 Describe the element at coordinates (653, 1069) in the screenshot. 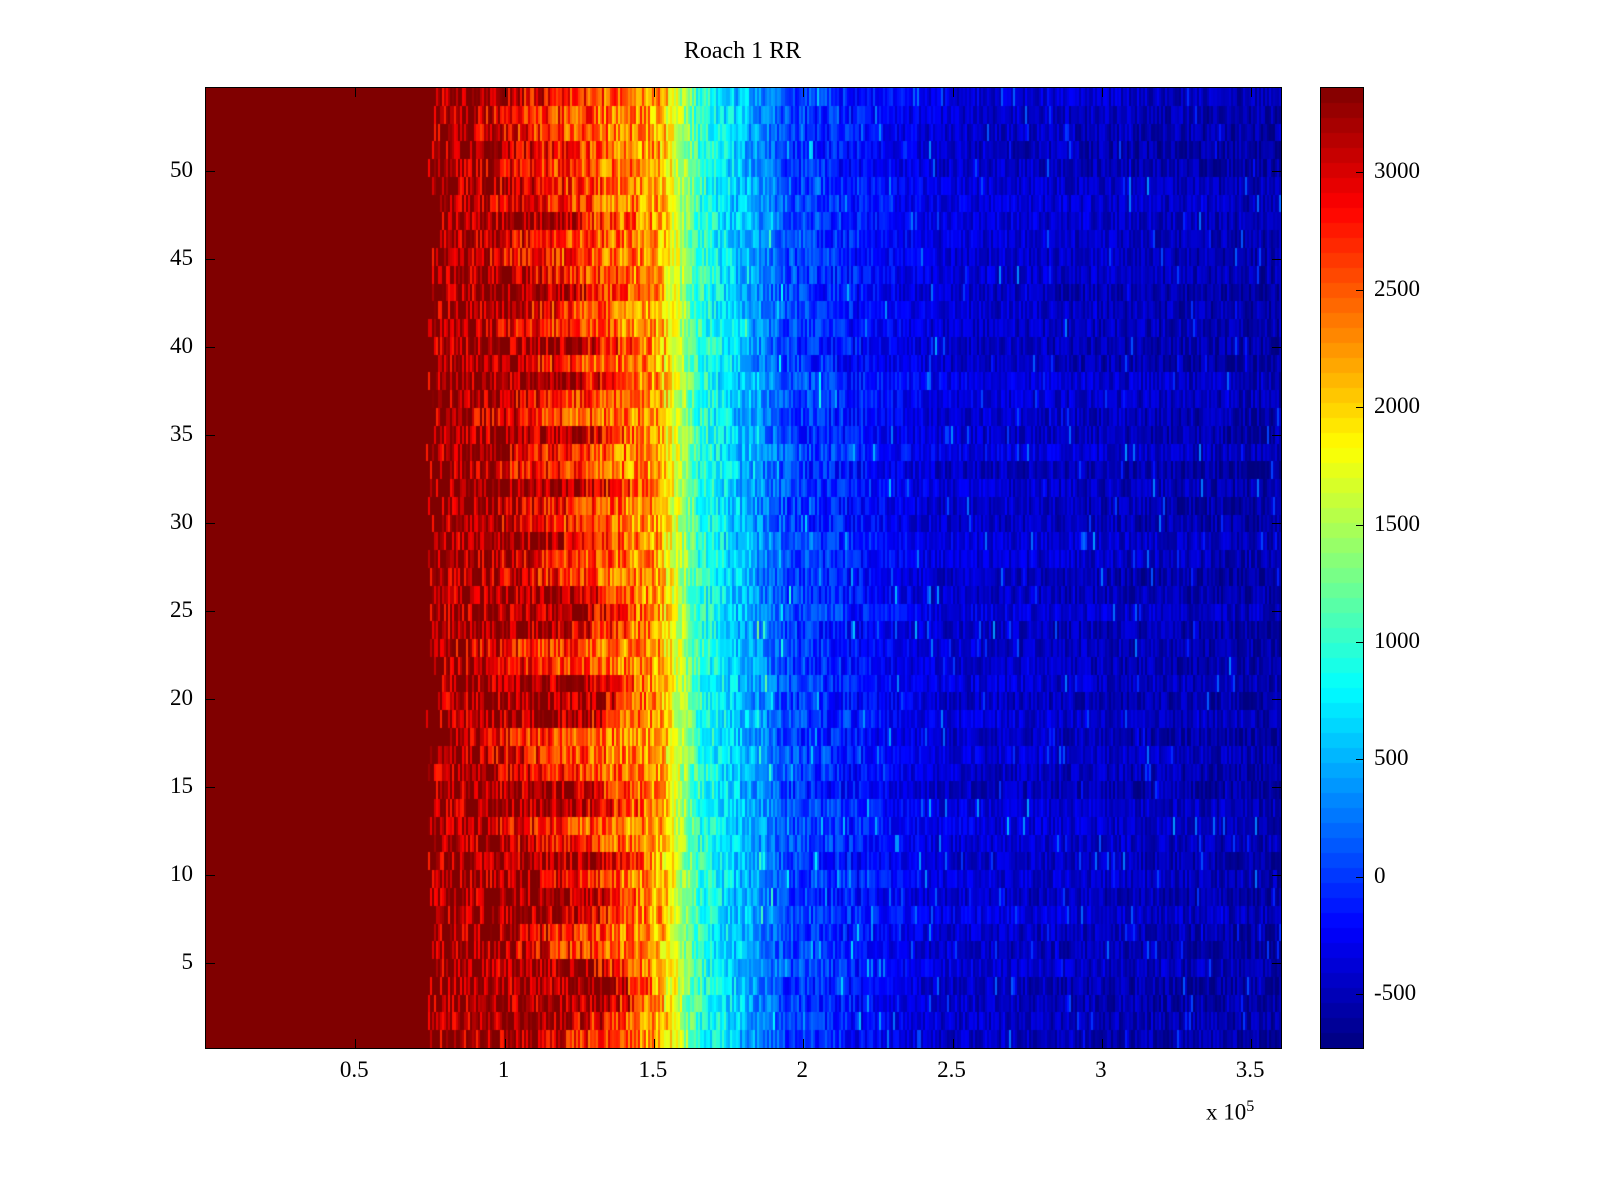

I see `x-tick-label: 1.5` at that location.